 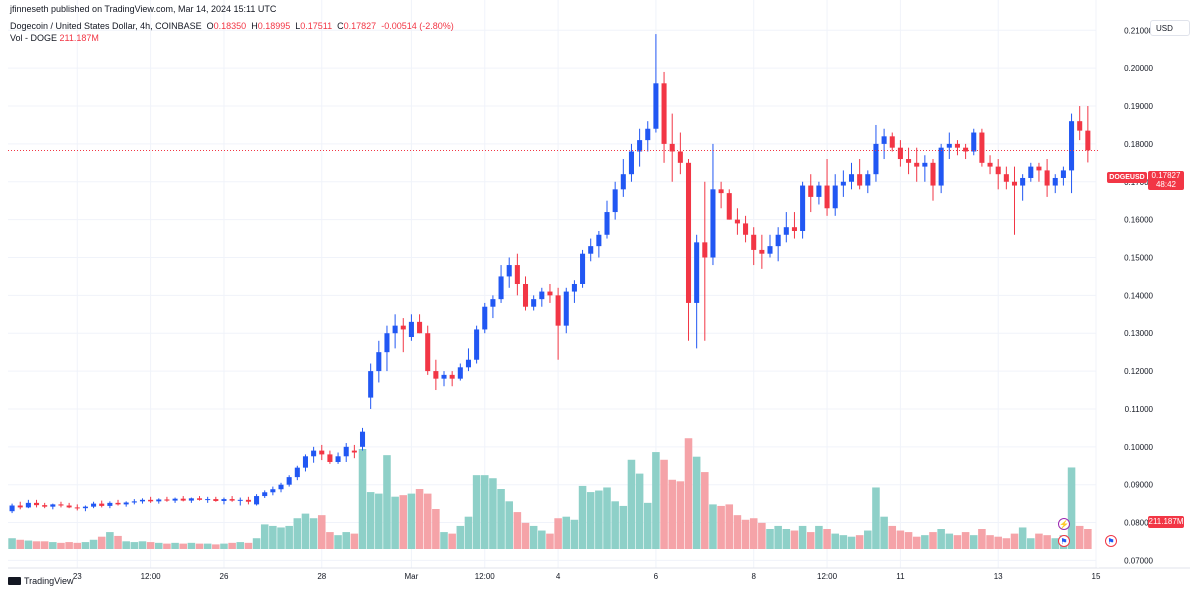 What do you see at coordinates (1138, 333) in the screenshot?
I see `y-tick-label: 0.13000` at bounding box center [1138, 333].